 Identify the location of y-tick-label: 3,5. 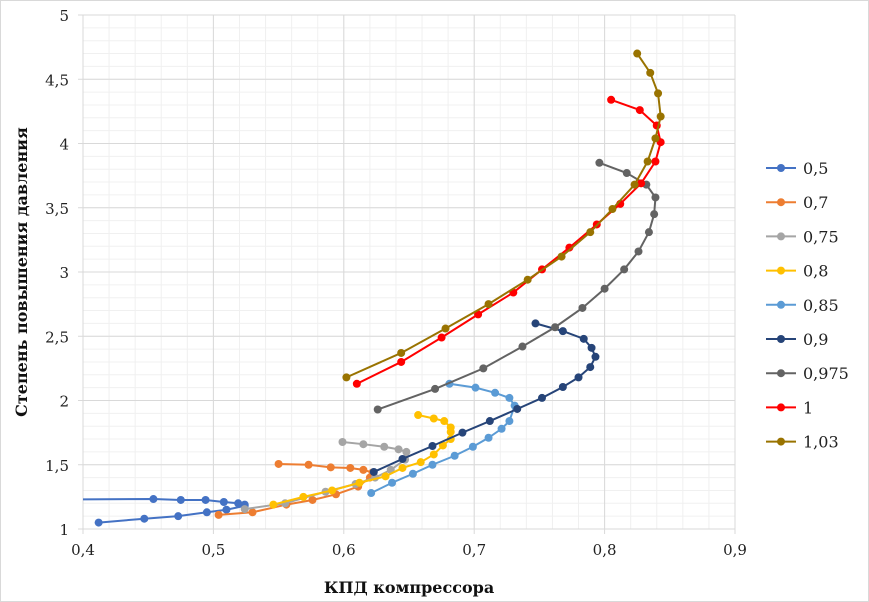
(57, 209).